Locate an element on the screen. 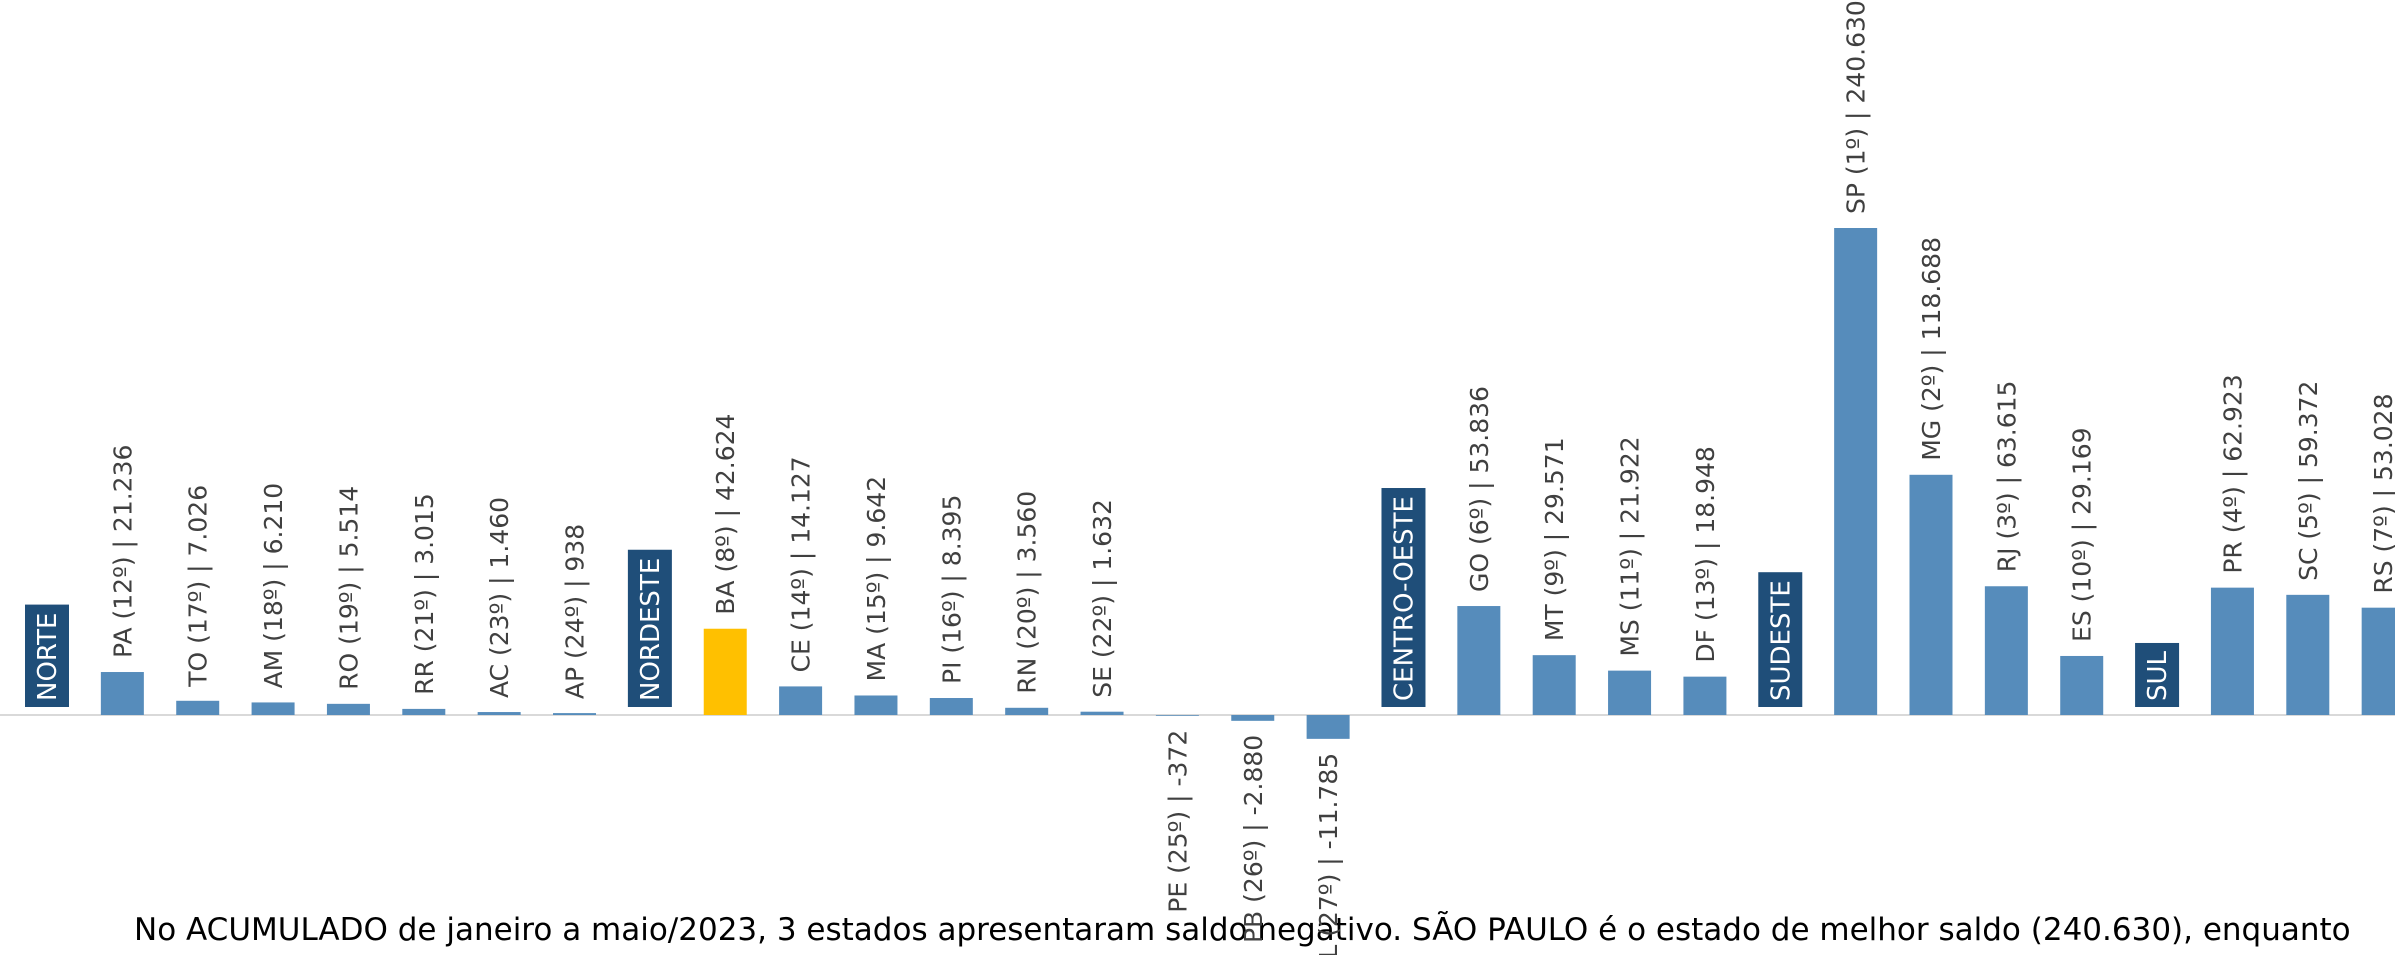 The height and width of the screenshot is (955, 2395). data-label: AP (24º) | 938 is located at coordinates (575, 611).